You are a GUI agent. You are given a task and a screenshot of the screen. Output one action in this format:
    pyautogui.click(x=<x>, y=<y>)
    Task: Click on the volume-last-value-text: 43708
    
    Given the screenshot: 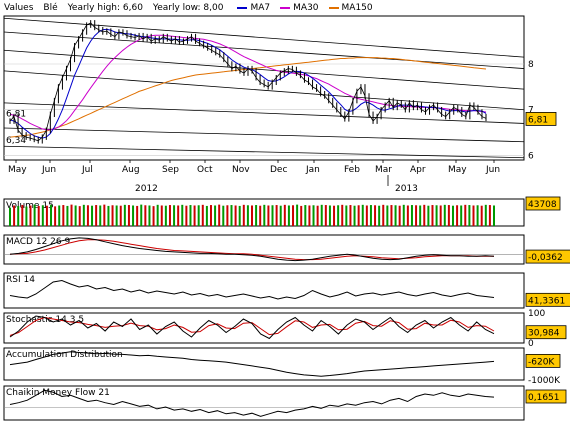 What is the action you would take?
    pyautogui.click(x=542, y=205)
    